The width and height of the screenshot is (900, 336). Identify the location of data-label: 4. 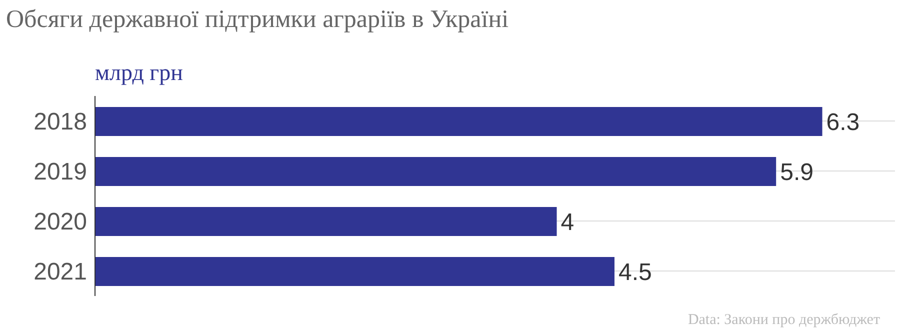
(567, 222).